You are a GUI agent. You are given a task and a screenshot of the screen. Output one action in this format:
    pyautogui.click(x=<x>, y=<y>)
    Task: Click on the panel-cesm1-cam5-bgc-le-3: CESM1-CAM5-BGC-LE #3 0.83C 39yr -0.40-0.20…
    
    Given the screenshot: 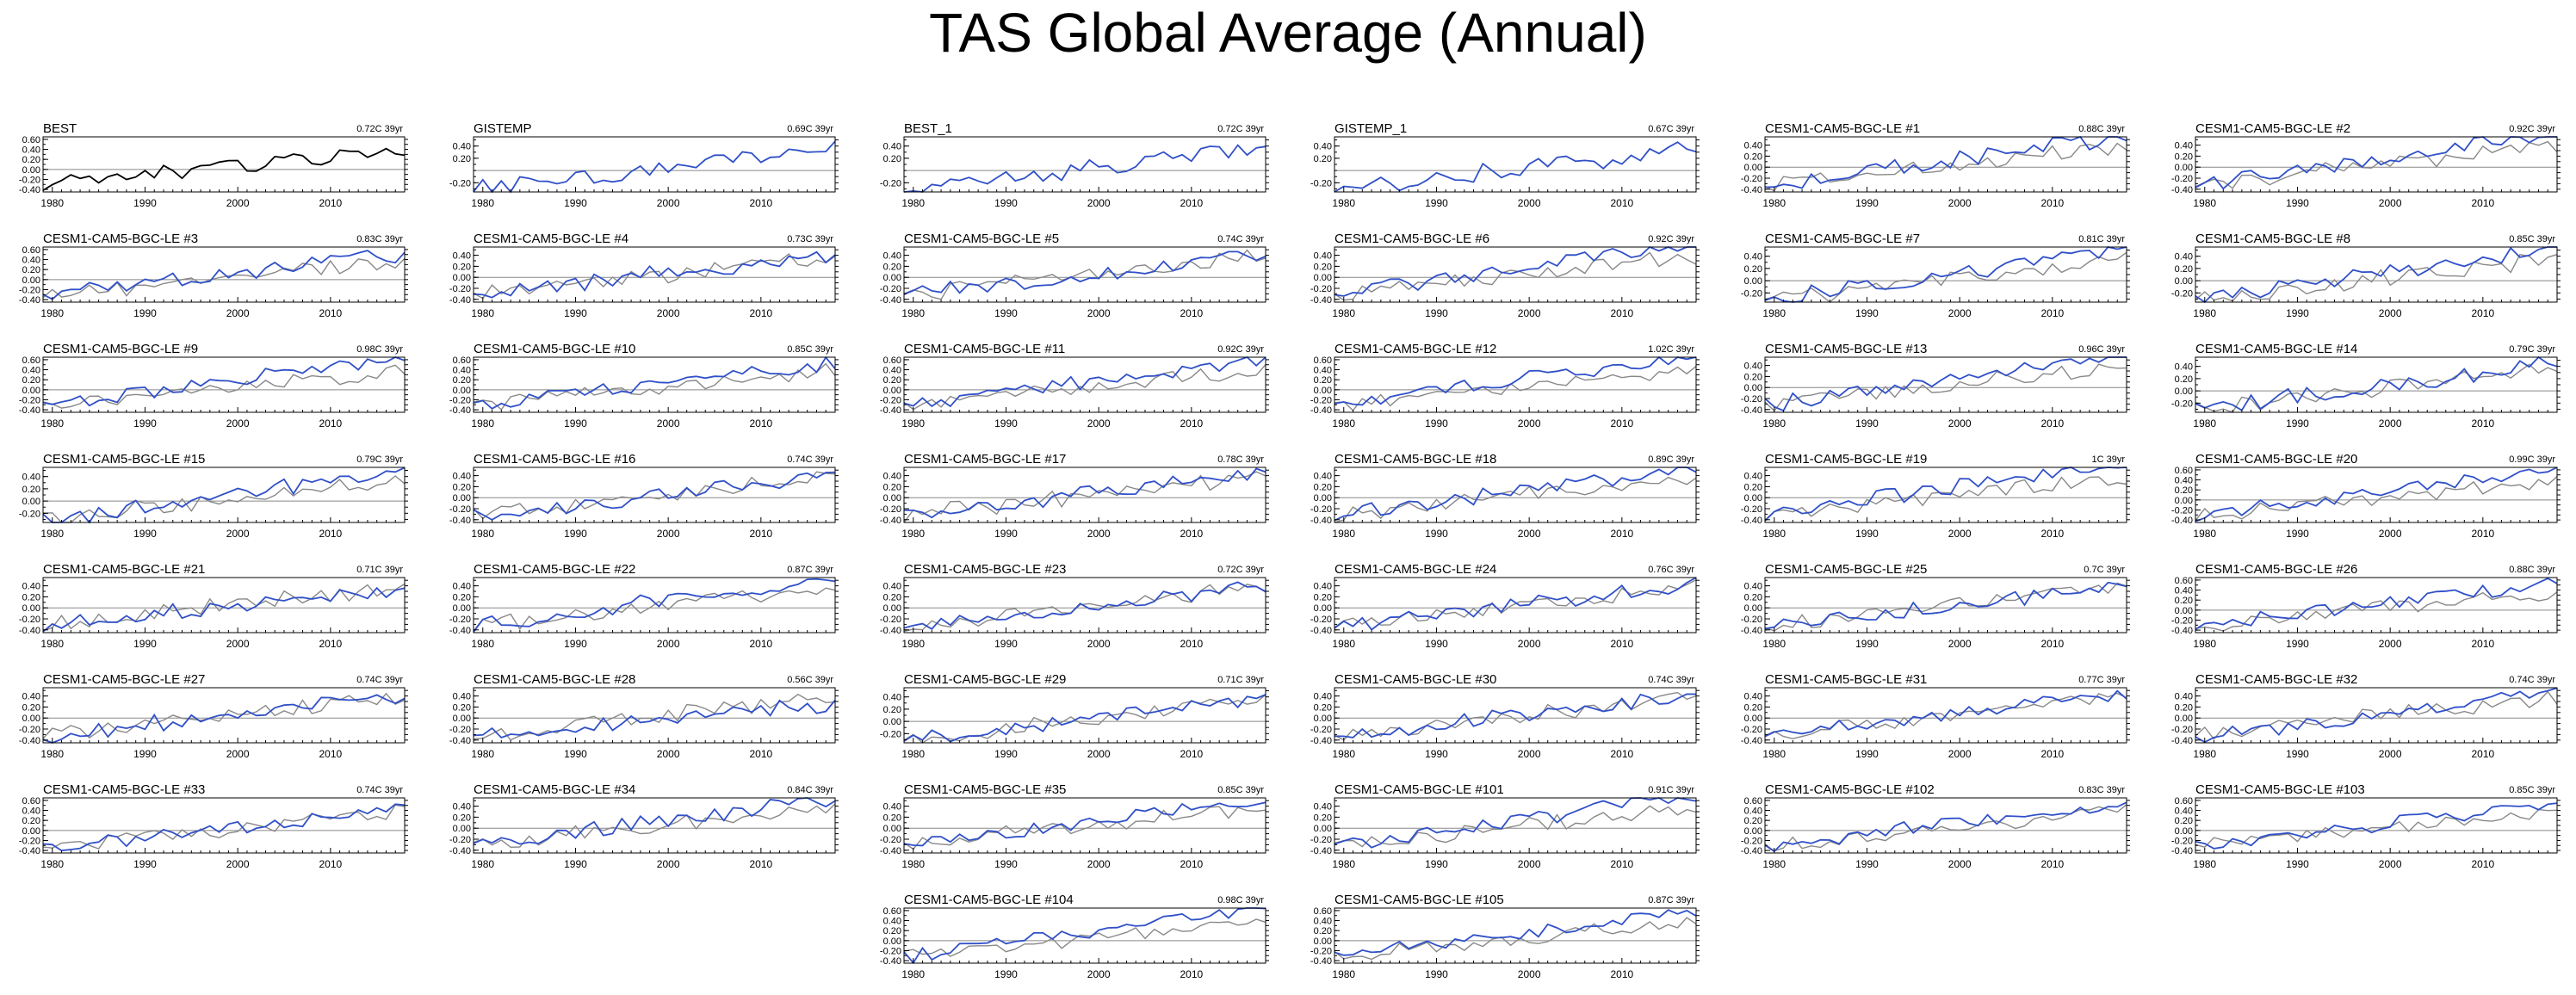 What is the action you would take?
    pyautogui.click(x=214, y=276)
    